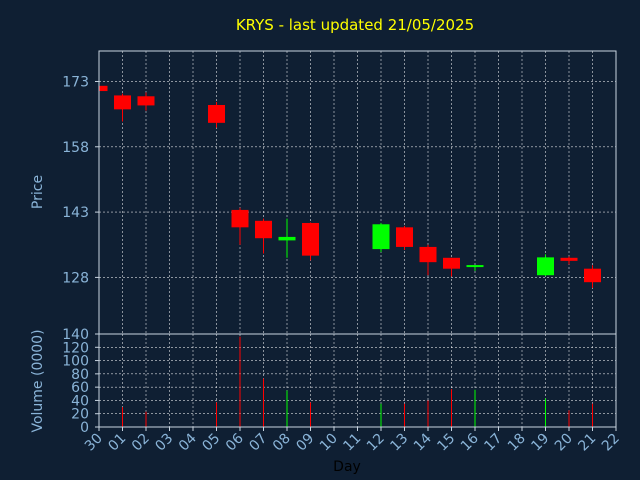  I want to click on x-tick-label: 20, so click(564, 443).